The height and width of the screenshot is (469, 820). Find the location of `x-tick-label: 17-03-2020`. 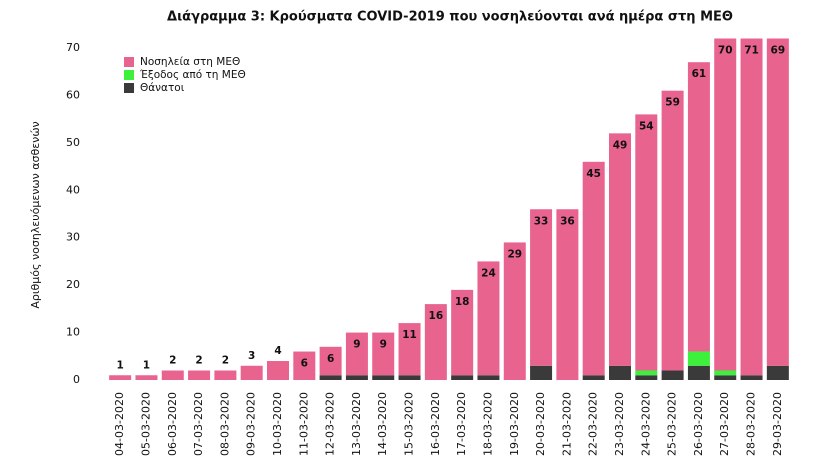

x-tick-label: 17-03-2020 is located at coordinates (461, 424).